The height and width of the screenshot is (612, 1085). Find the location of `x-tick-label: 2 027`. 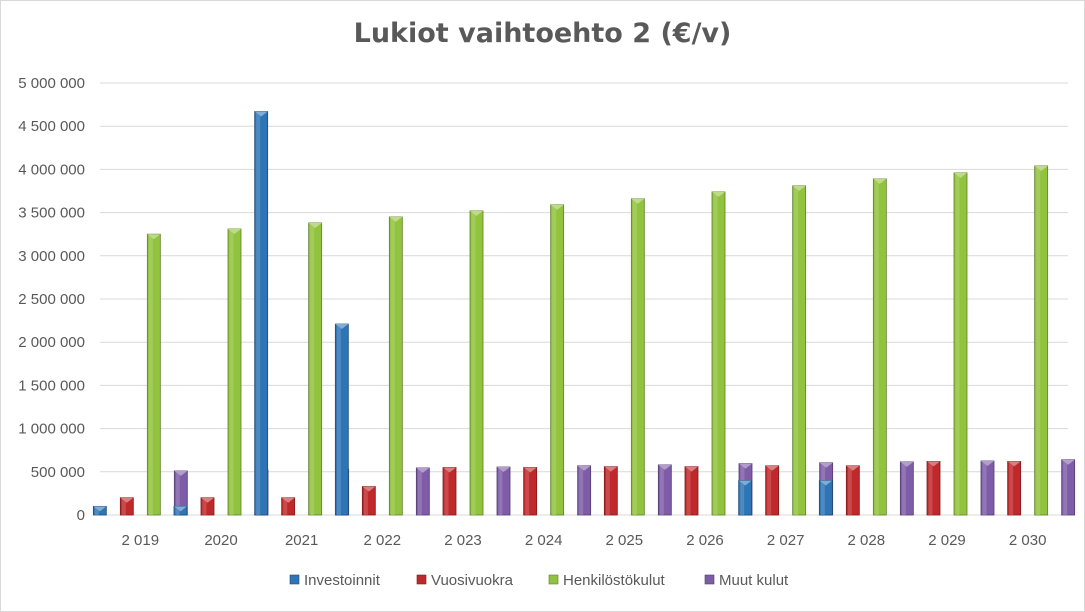

x-tick-label: 2 027 is located at coordinates (786, 540).